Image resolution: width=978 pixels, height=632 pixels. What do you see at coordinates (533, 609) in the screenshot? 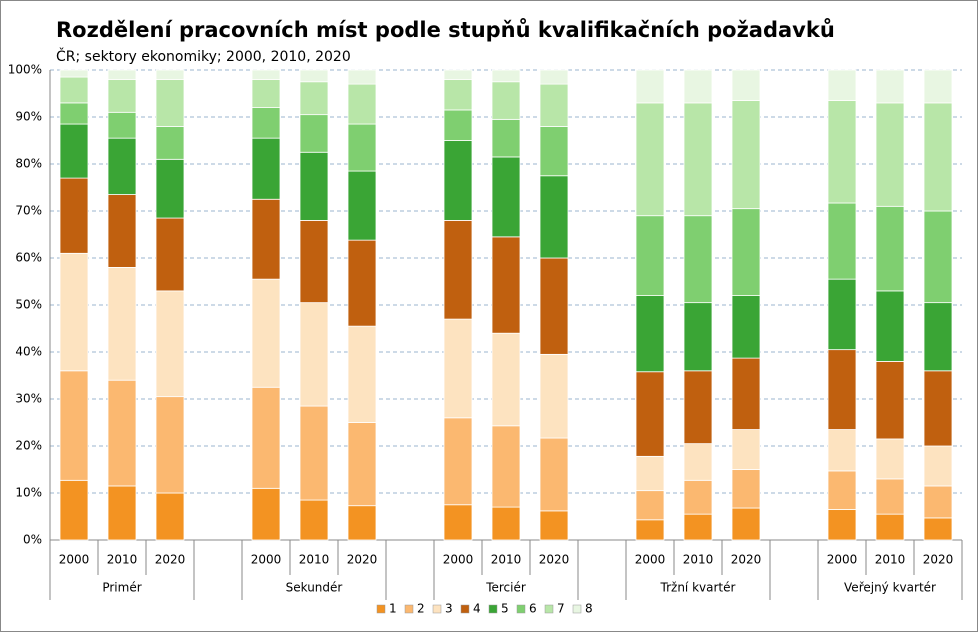
I see `legend-label: 6` at bounding box center [533, 609].